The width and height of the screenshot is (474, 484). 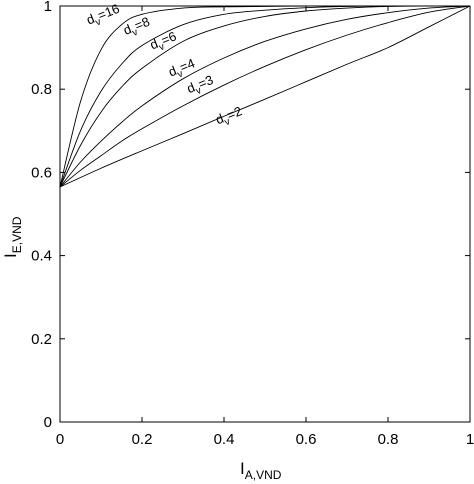 I want to click on y-axis-label-main: I, so click(x=10, y=255).